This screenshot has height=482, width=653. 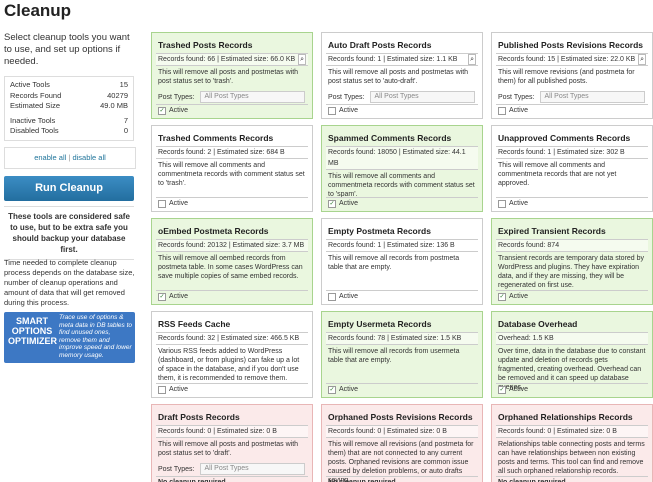 I want to click on stats-text: Records found: 874, so click(x=529, y=245).